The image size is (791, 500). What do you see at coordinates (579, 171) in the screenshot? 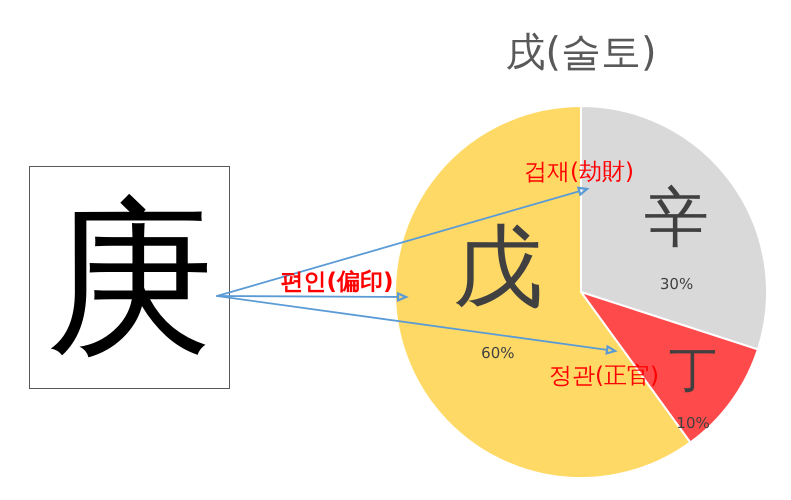
I see `text: 겁재(劫財)` at bounding box center [579, 171].